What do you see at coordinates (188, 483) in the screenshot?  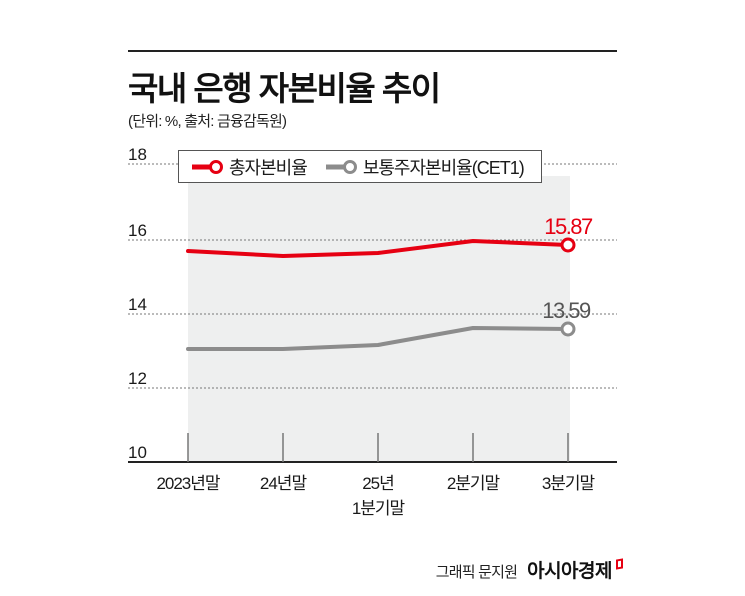 I see `x-label-2023: 2023년말` at bounding box center [188, 483].